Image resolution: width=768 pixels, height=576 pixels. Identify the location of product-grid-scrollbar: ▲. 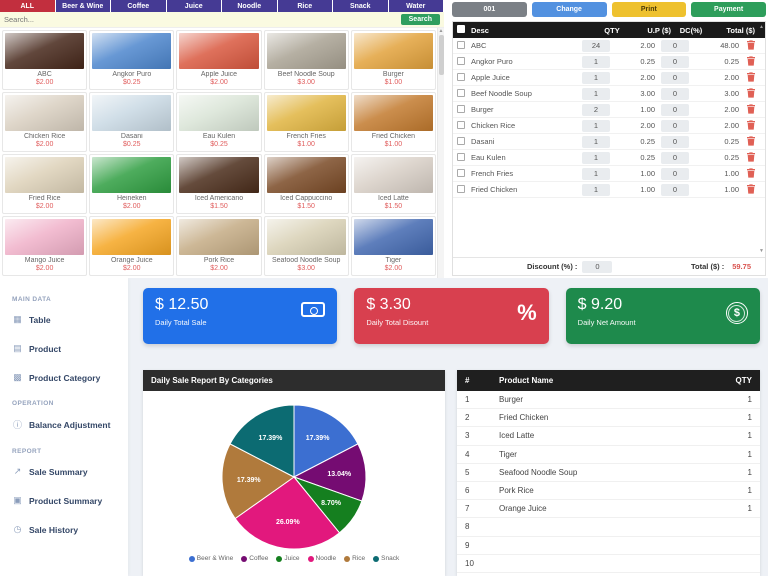
(440, 153).